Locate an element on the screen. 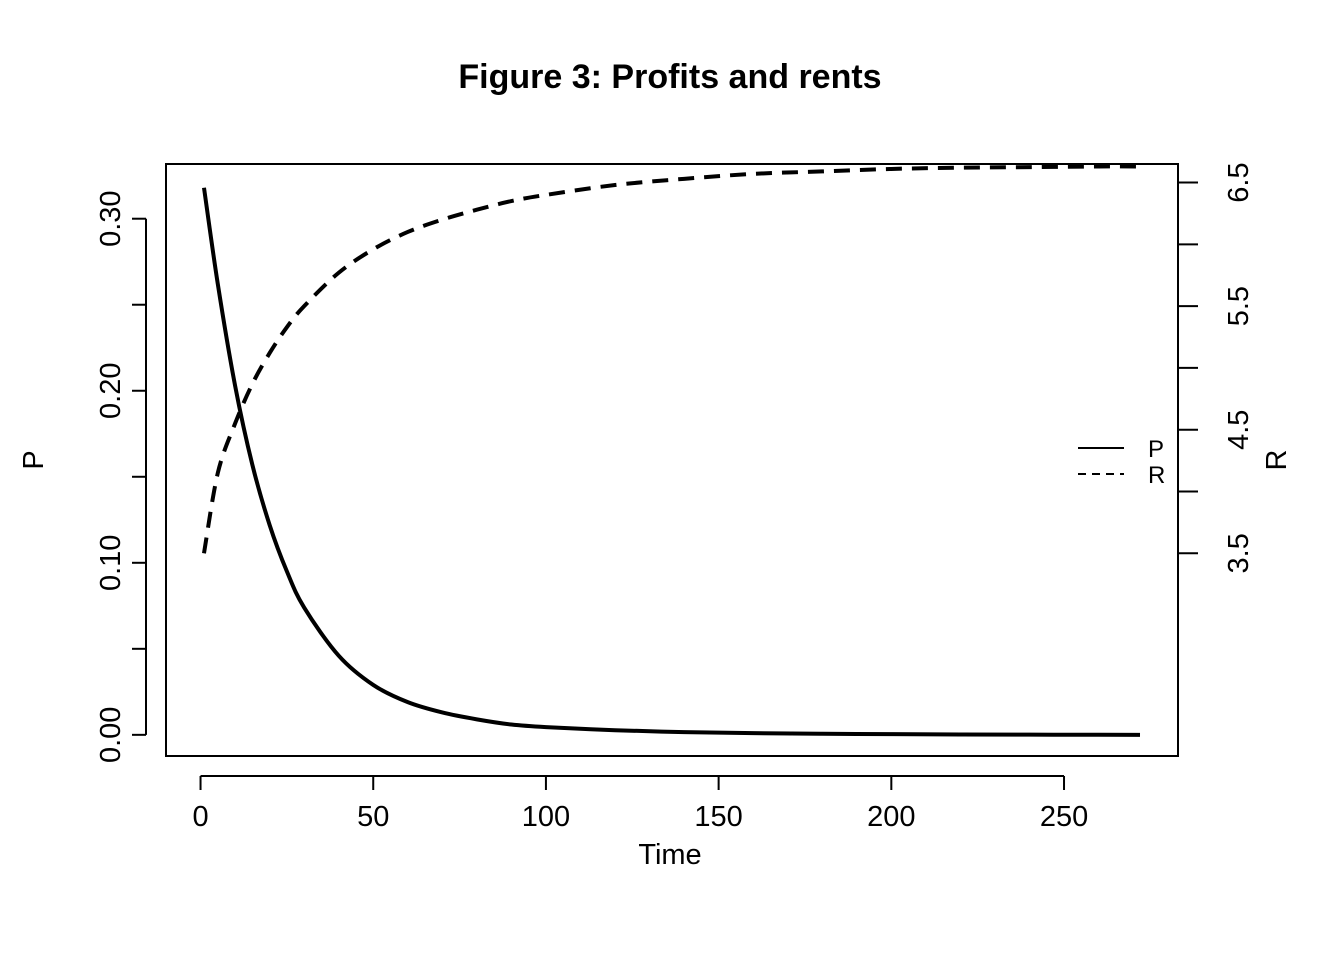  y-axis-left-label: P is located at coordinates (34, 459).